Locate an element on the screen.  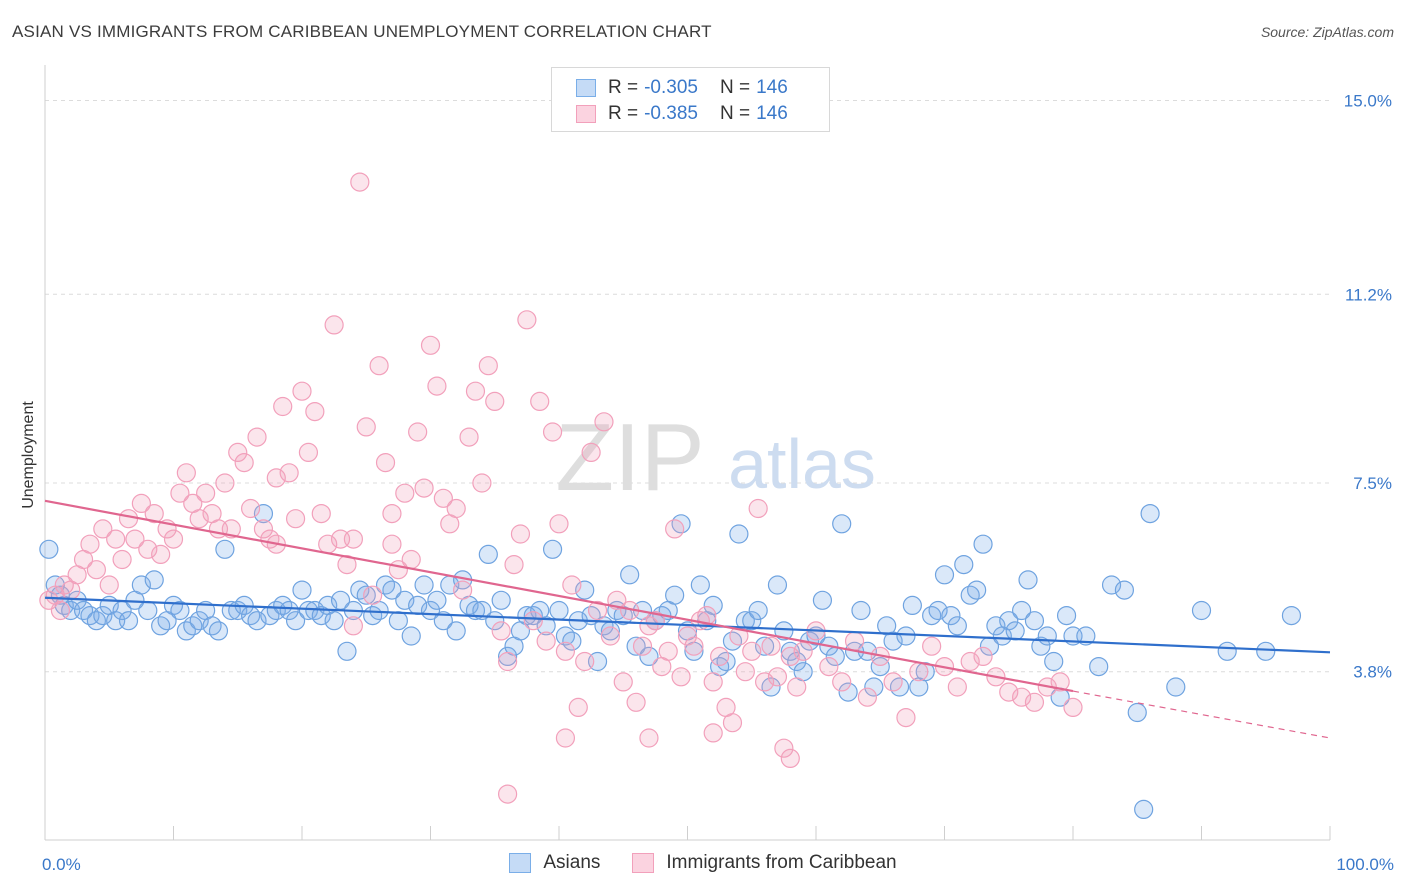
legend-swatch-asians is located at coordinates (586, 88).